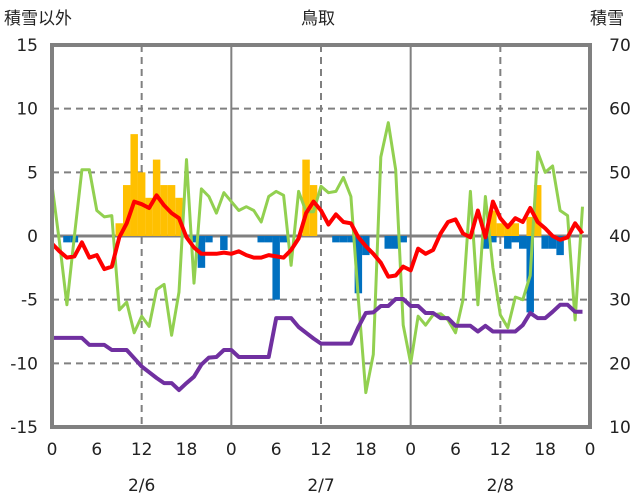  What do you see at coordinates (620, 237) in the screenshot?
I see `right-tick-label: 40` at bounding box center [620, 237].